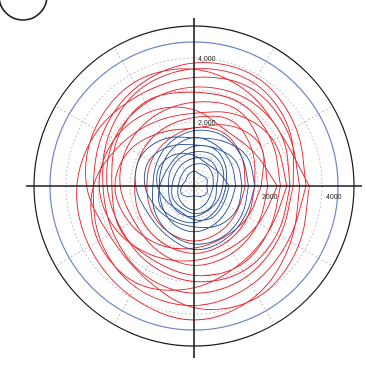 The image size is (366, 365). I want to click on corner-badge-circle, so click(24, 10).